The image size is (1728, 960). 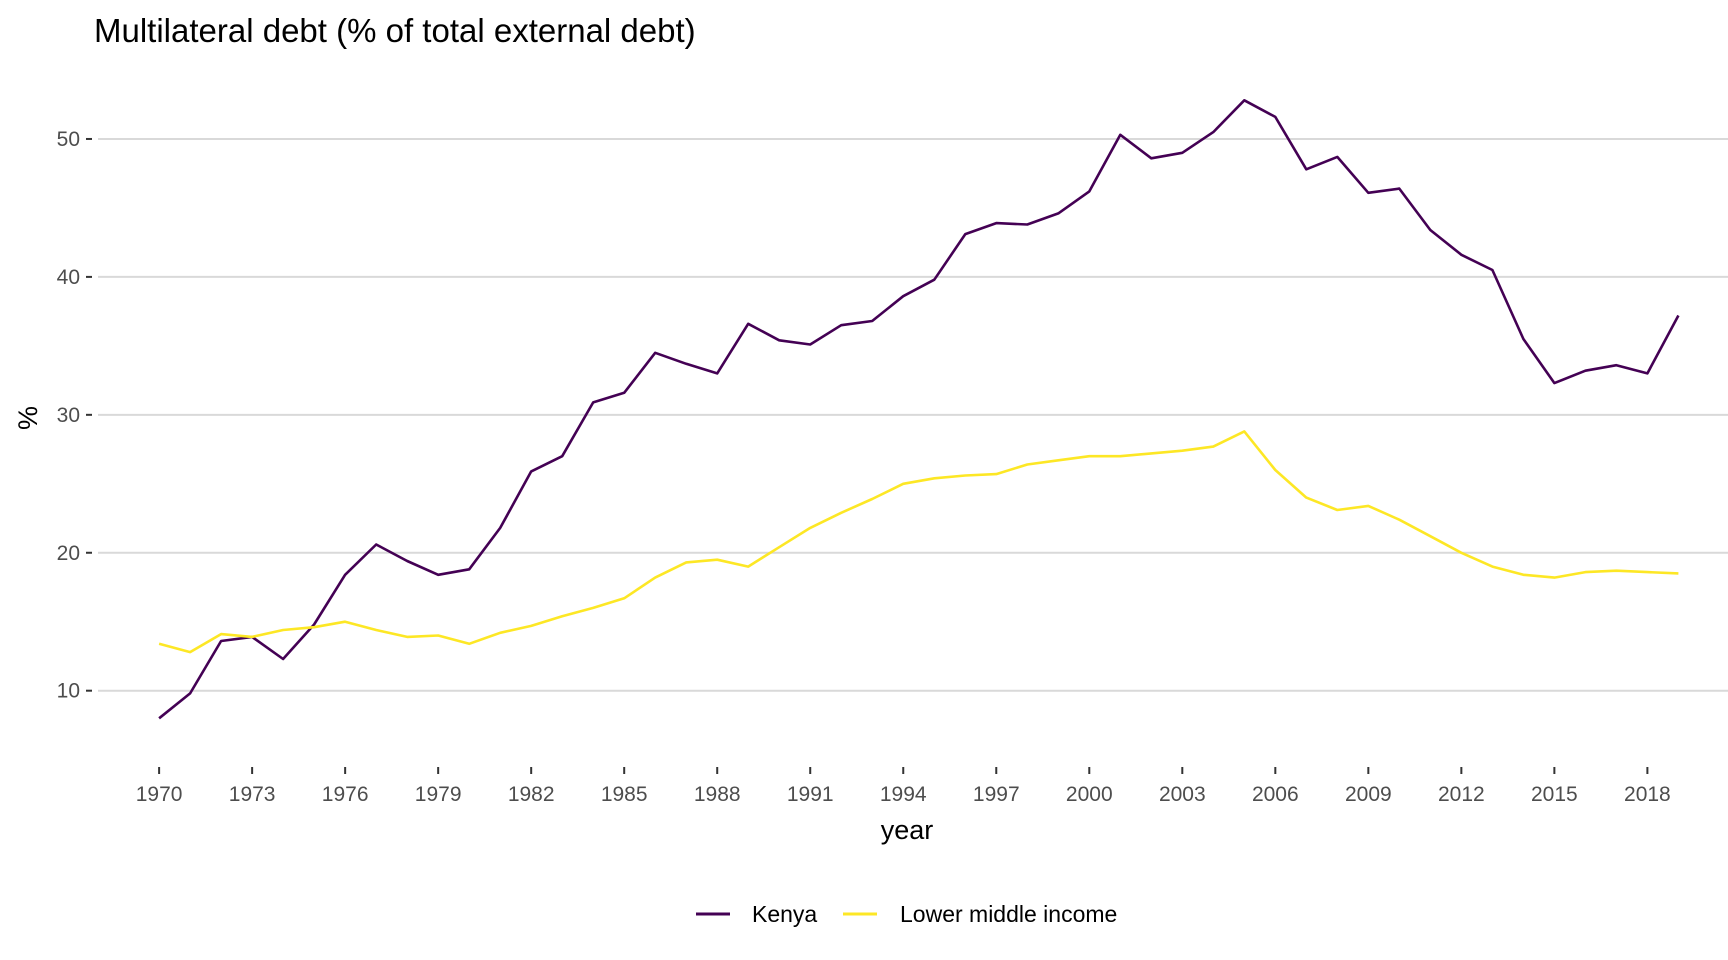 What do you see at coordinates (717, 794) in the screenshot?
I see `x-tick-label: 1988` at bounding box center [717, 794].